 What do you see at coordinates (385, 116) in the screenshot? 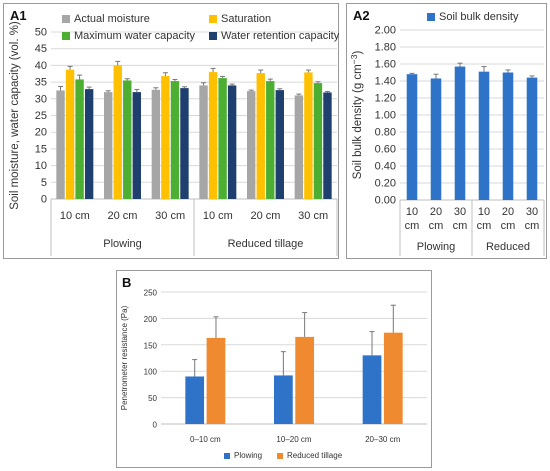
I see `y-tick-label: 1.00` at bounding box center [385, 116].